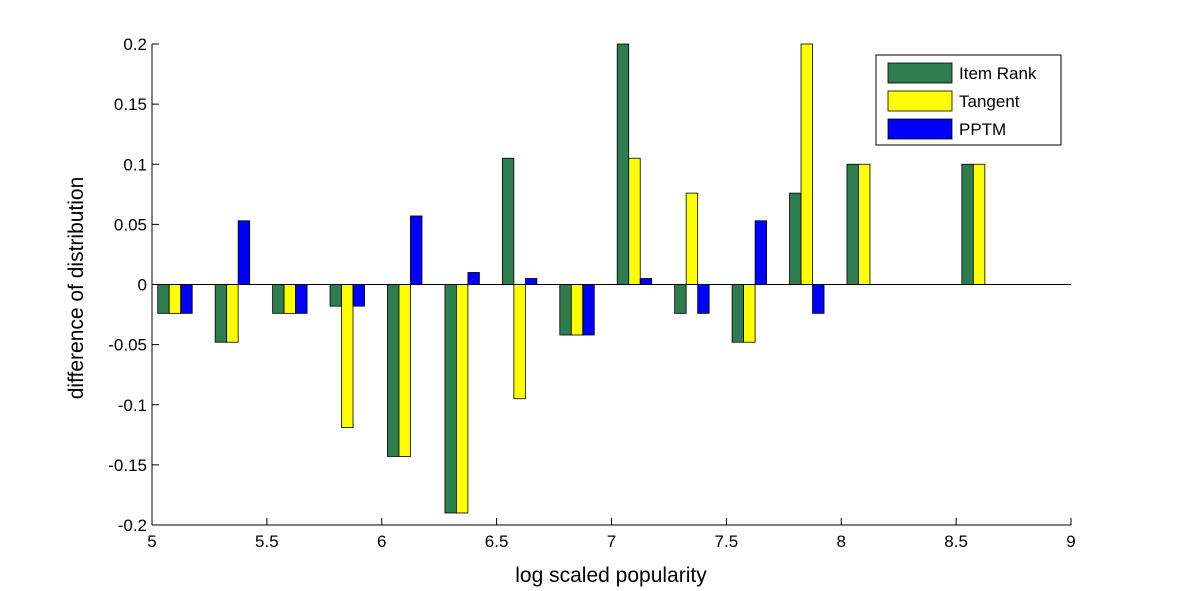 Image resolution: width=1183 pixels, height=591 pixels. I want to click on x-tick-label: 5.5, so click(267, 541).